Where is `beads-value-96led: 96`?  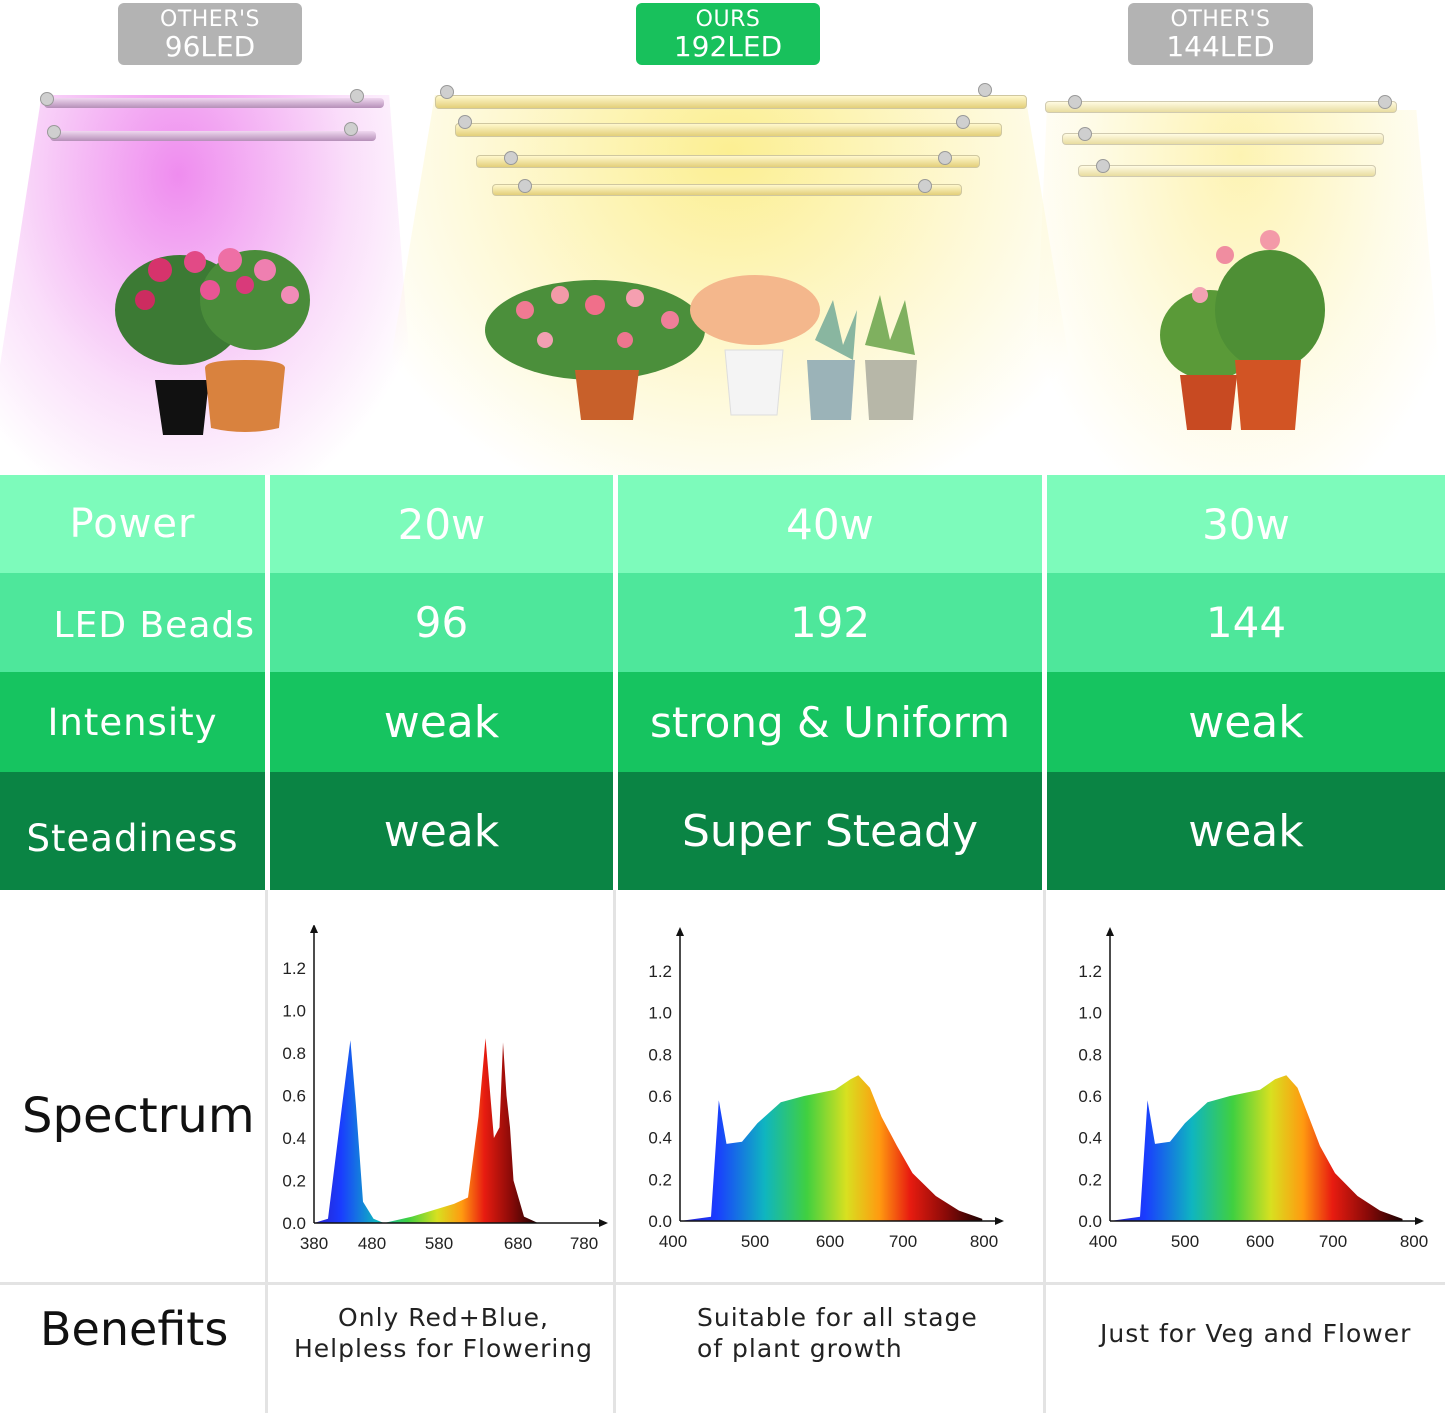
beads-value-96led: 96 is located at coordinates (441, 622).